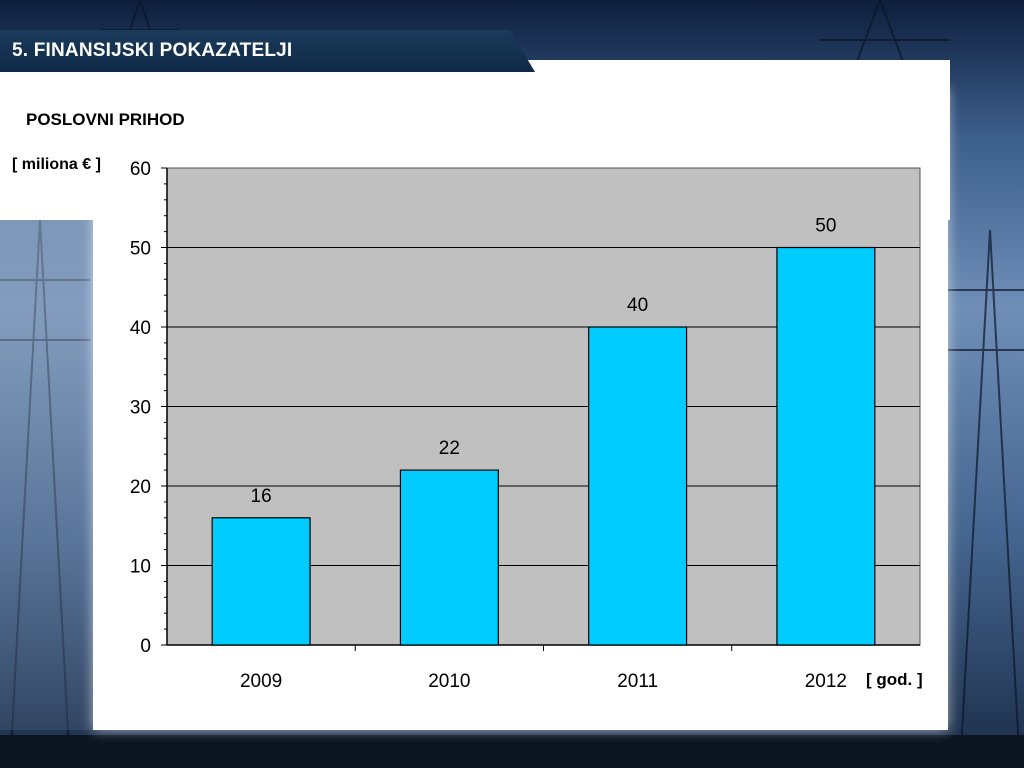 The image size is (1024, 768). I want to click on y-tick-label: 0, so click(145, 646).